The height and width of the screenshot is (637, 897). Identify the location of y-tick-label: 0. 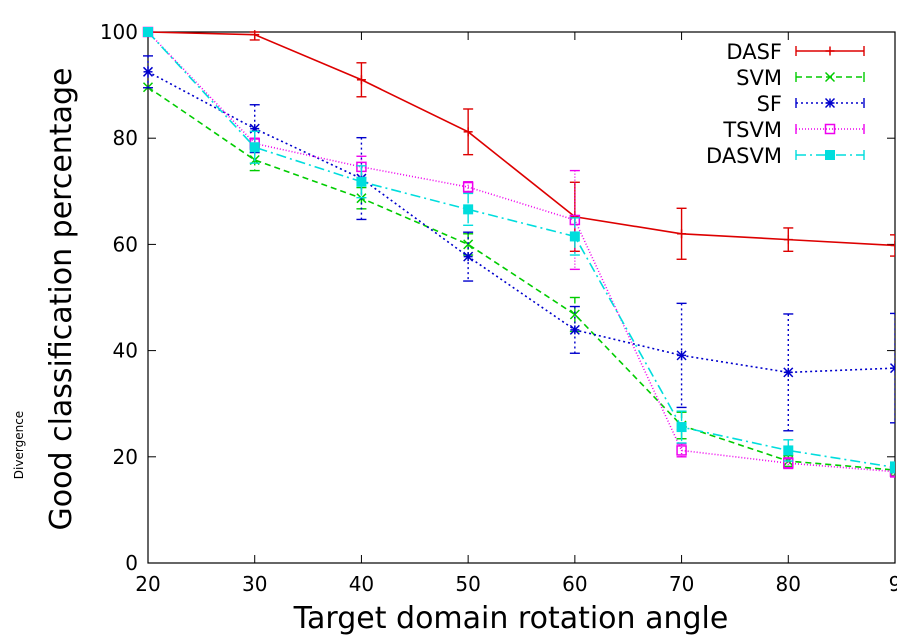
(131, 563).